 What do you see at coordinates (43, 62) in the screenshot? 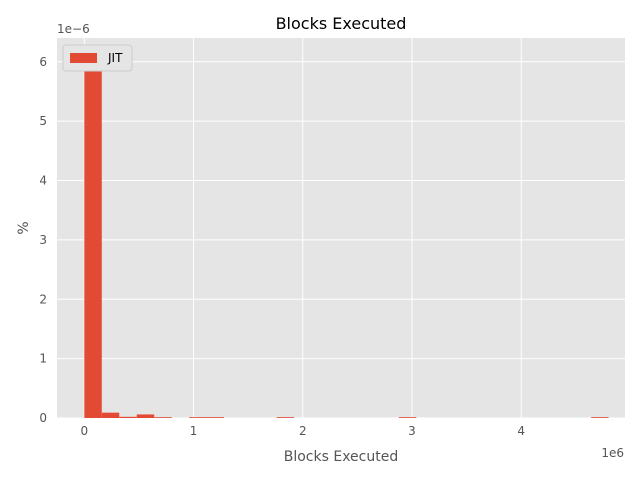
I see `y-tick-label: 6` at bounding box center [43, 62].